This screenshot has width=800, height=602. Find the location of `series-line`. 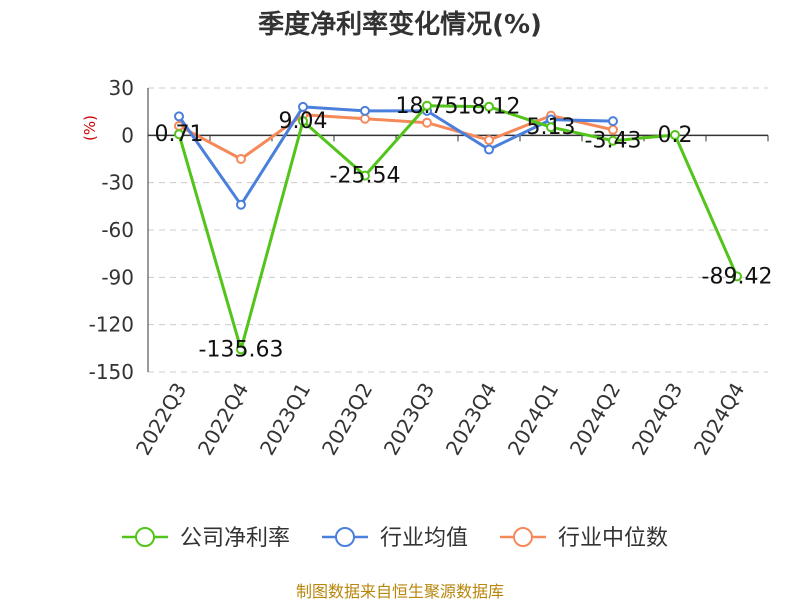

series-line is located at coordinates (396, 137).